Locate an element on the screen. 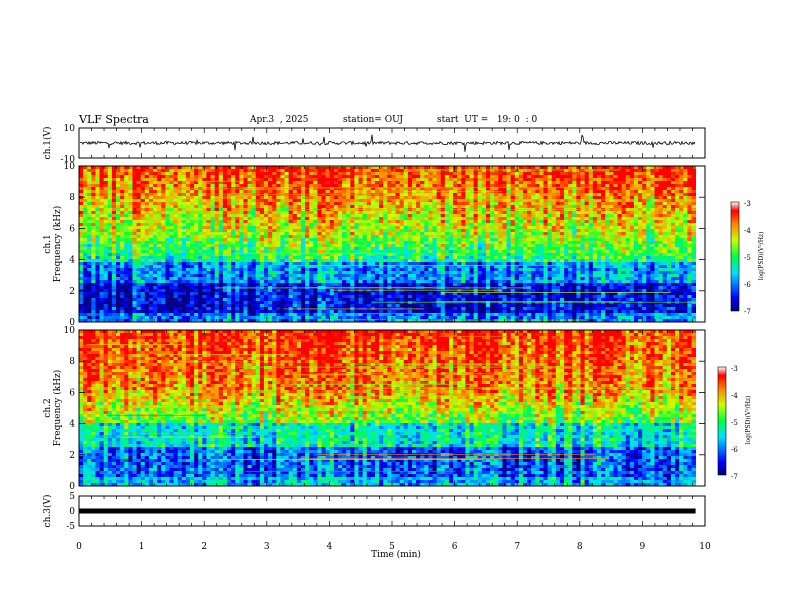 The width and height of the screenshot is (792, 612). date-label: Apr.3 , 2025 is located at coordinates (279, 120).